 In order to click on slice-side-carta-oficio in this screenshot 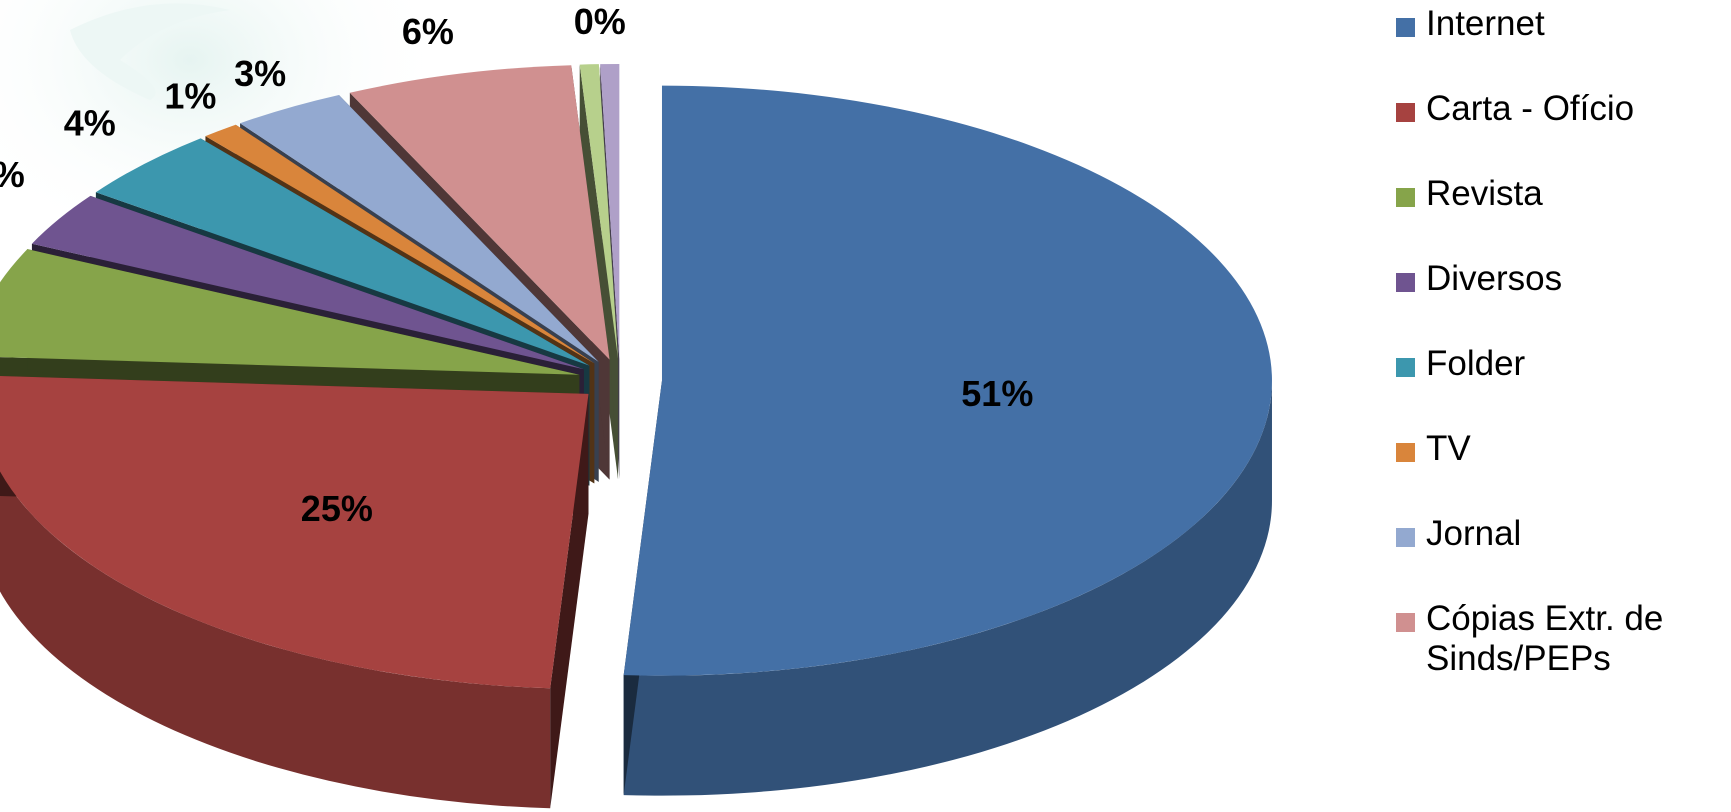, I will do `click(275, 640)`.